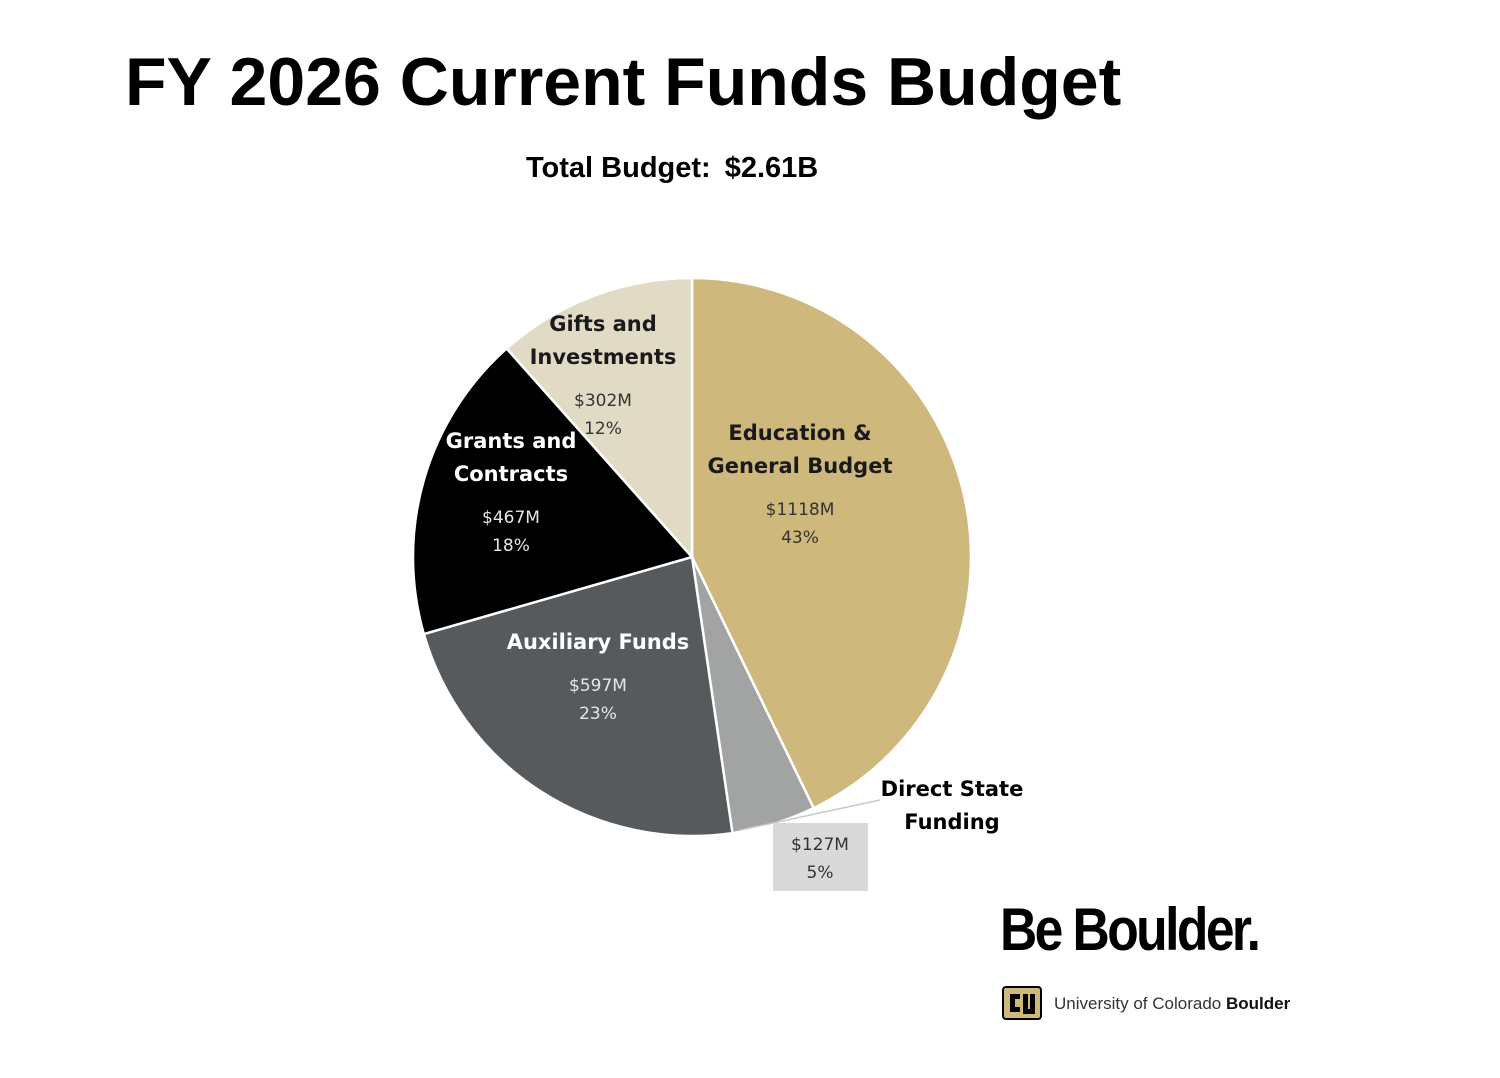 The height and width of the screenshot is (1078, 1500). What do you see at coordinates (952, 789) in the screenshot?
I see `slice-category-label: Direct State` at bounding box center [952, 789].